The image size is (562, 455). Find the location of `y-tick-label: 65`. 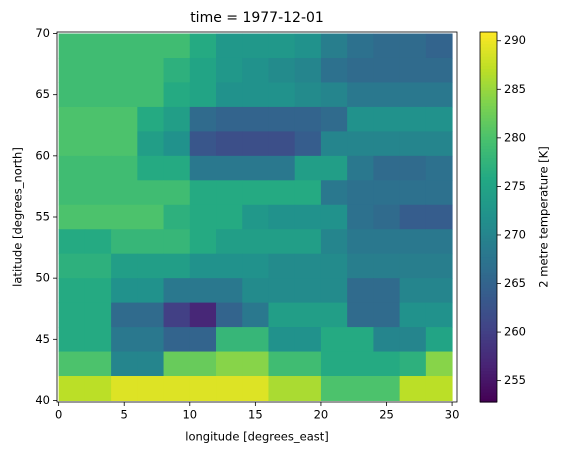

y-tick-label: 65 is located at coordinates (42, 94).